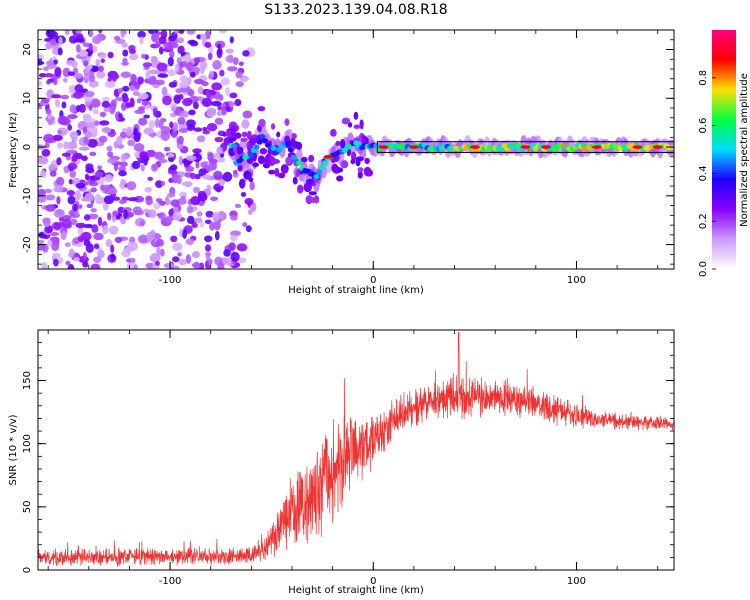 The width and height of the screenshot is (750, 600). I want to click on spectrogram-ylabel: Frequency (Hz), so click(13, 150).